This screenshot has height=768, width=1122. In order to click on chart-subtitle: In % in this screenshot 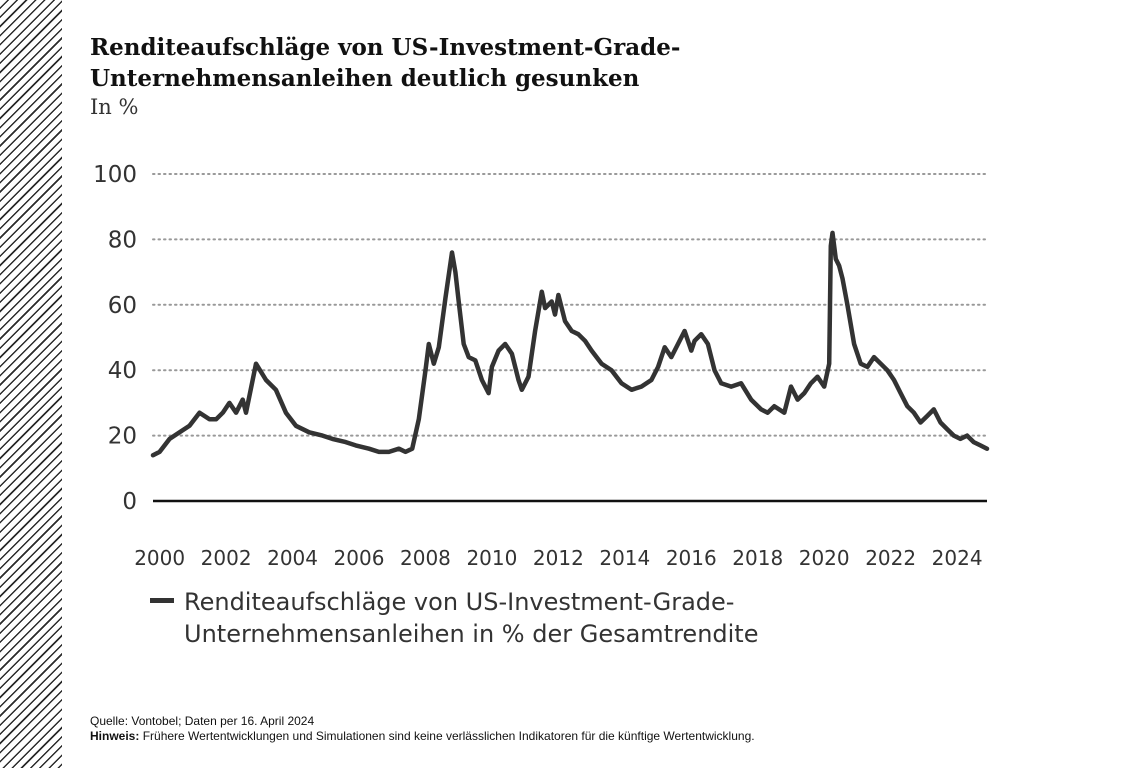, I will do `click(114, 107)`.